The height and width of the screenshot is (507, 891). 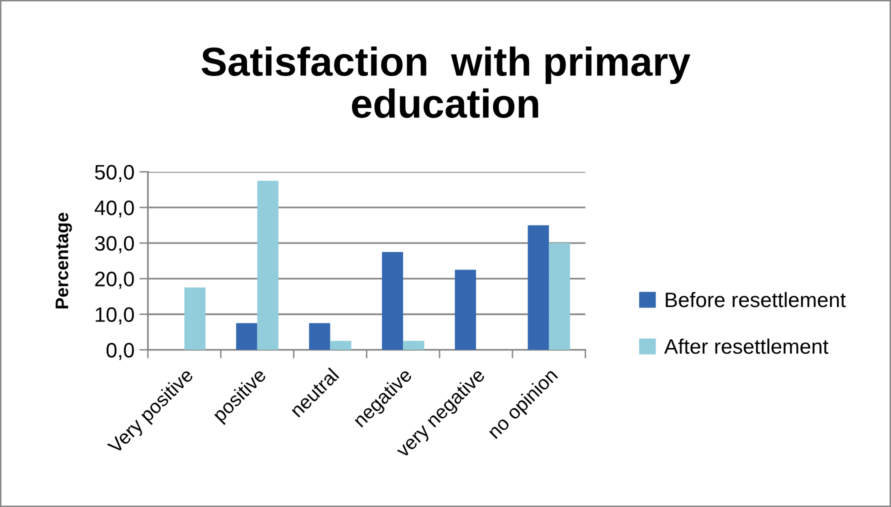 What do you see at coordinates (115, 315) in the screenshot?
I see `y-tick-label: 10,0` at bounding box center [115, 315].